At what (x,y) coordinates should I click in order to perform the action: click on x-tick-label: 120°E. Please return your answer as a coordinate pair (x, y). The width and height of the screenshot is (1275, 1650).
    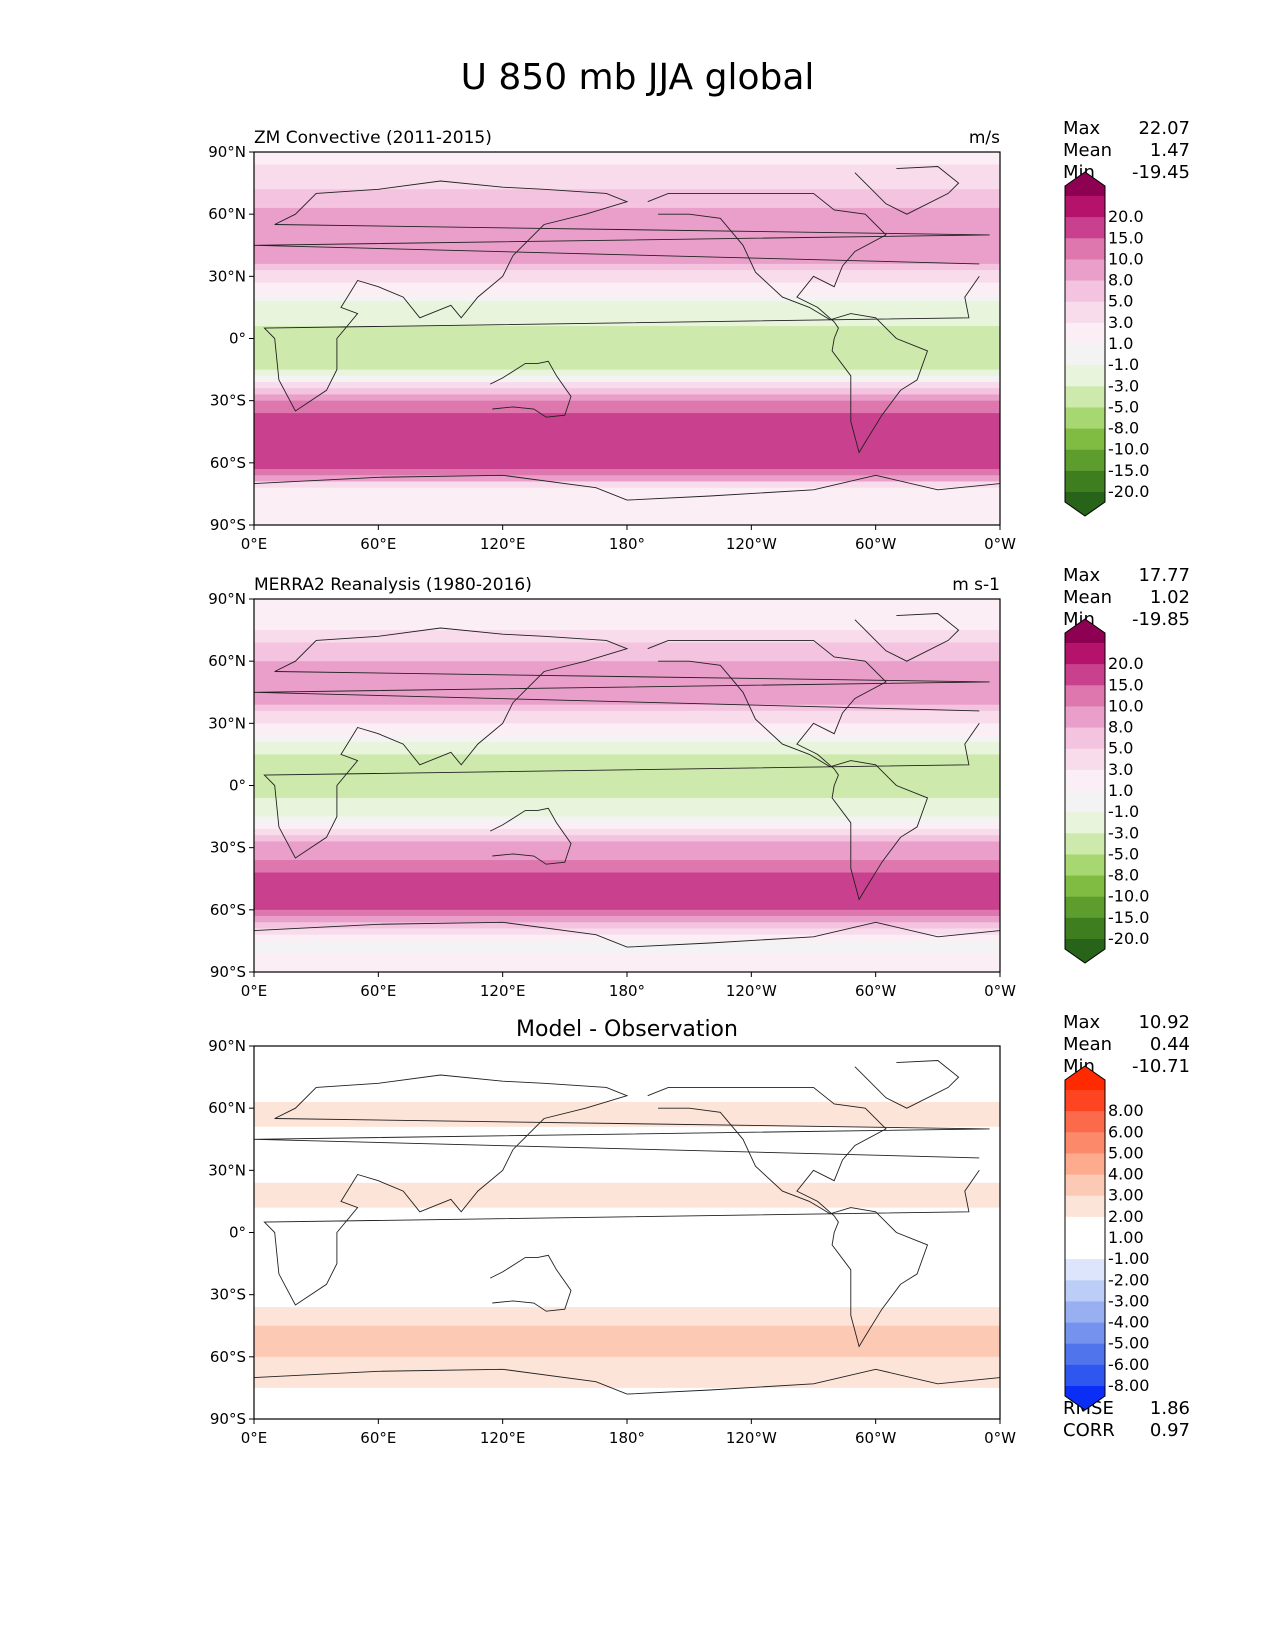
    Looking at the image, I should click on (503, 544).